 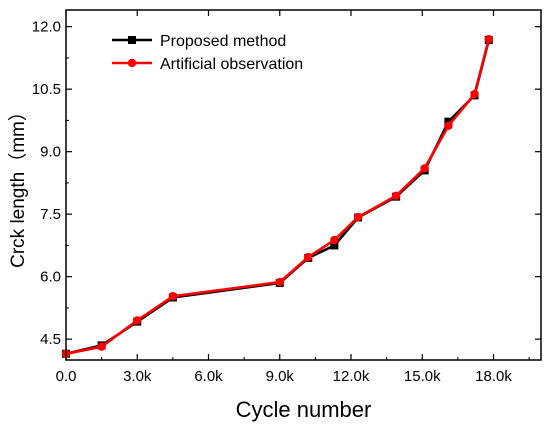 What do you see at coordinates (66, 376) in the screenshot?
I see `x-tick-label: 0.0` at bounding box center [66, 376].